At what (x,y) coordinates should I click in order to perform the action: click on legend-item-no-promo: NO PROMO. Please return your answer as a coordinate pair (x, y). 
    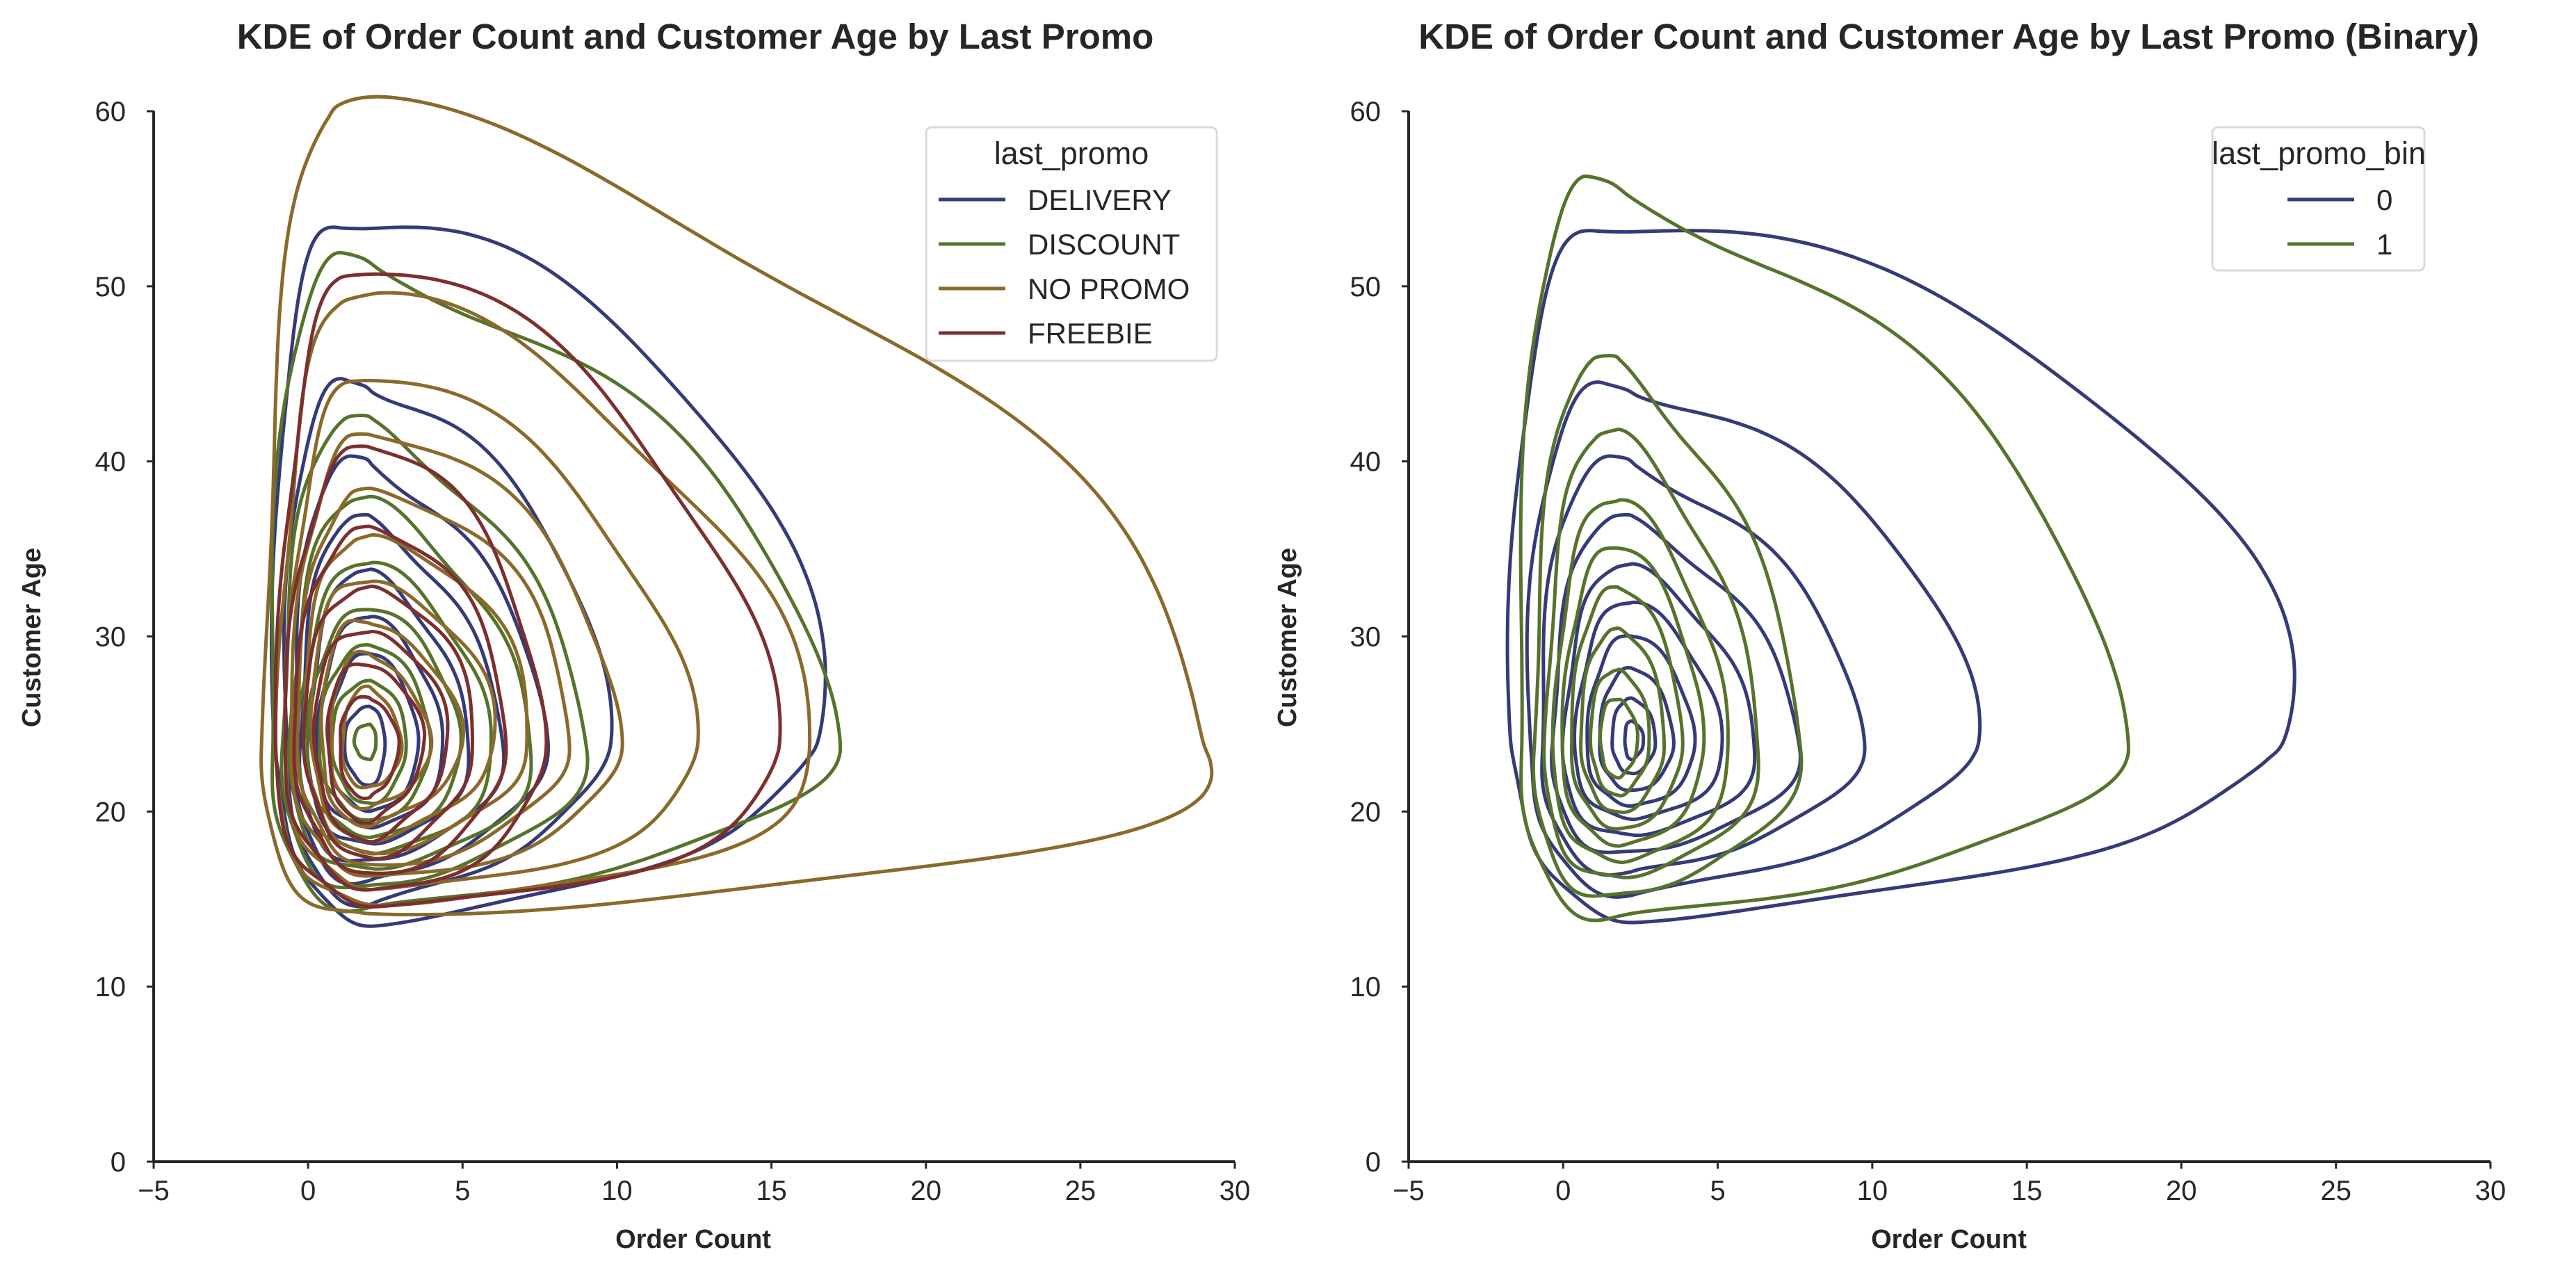
    Looking at the image, I should click on (1064, 289).